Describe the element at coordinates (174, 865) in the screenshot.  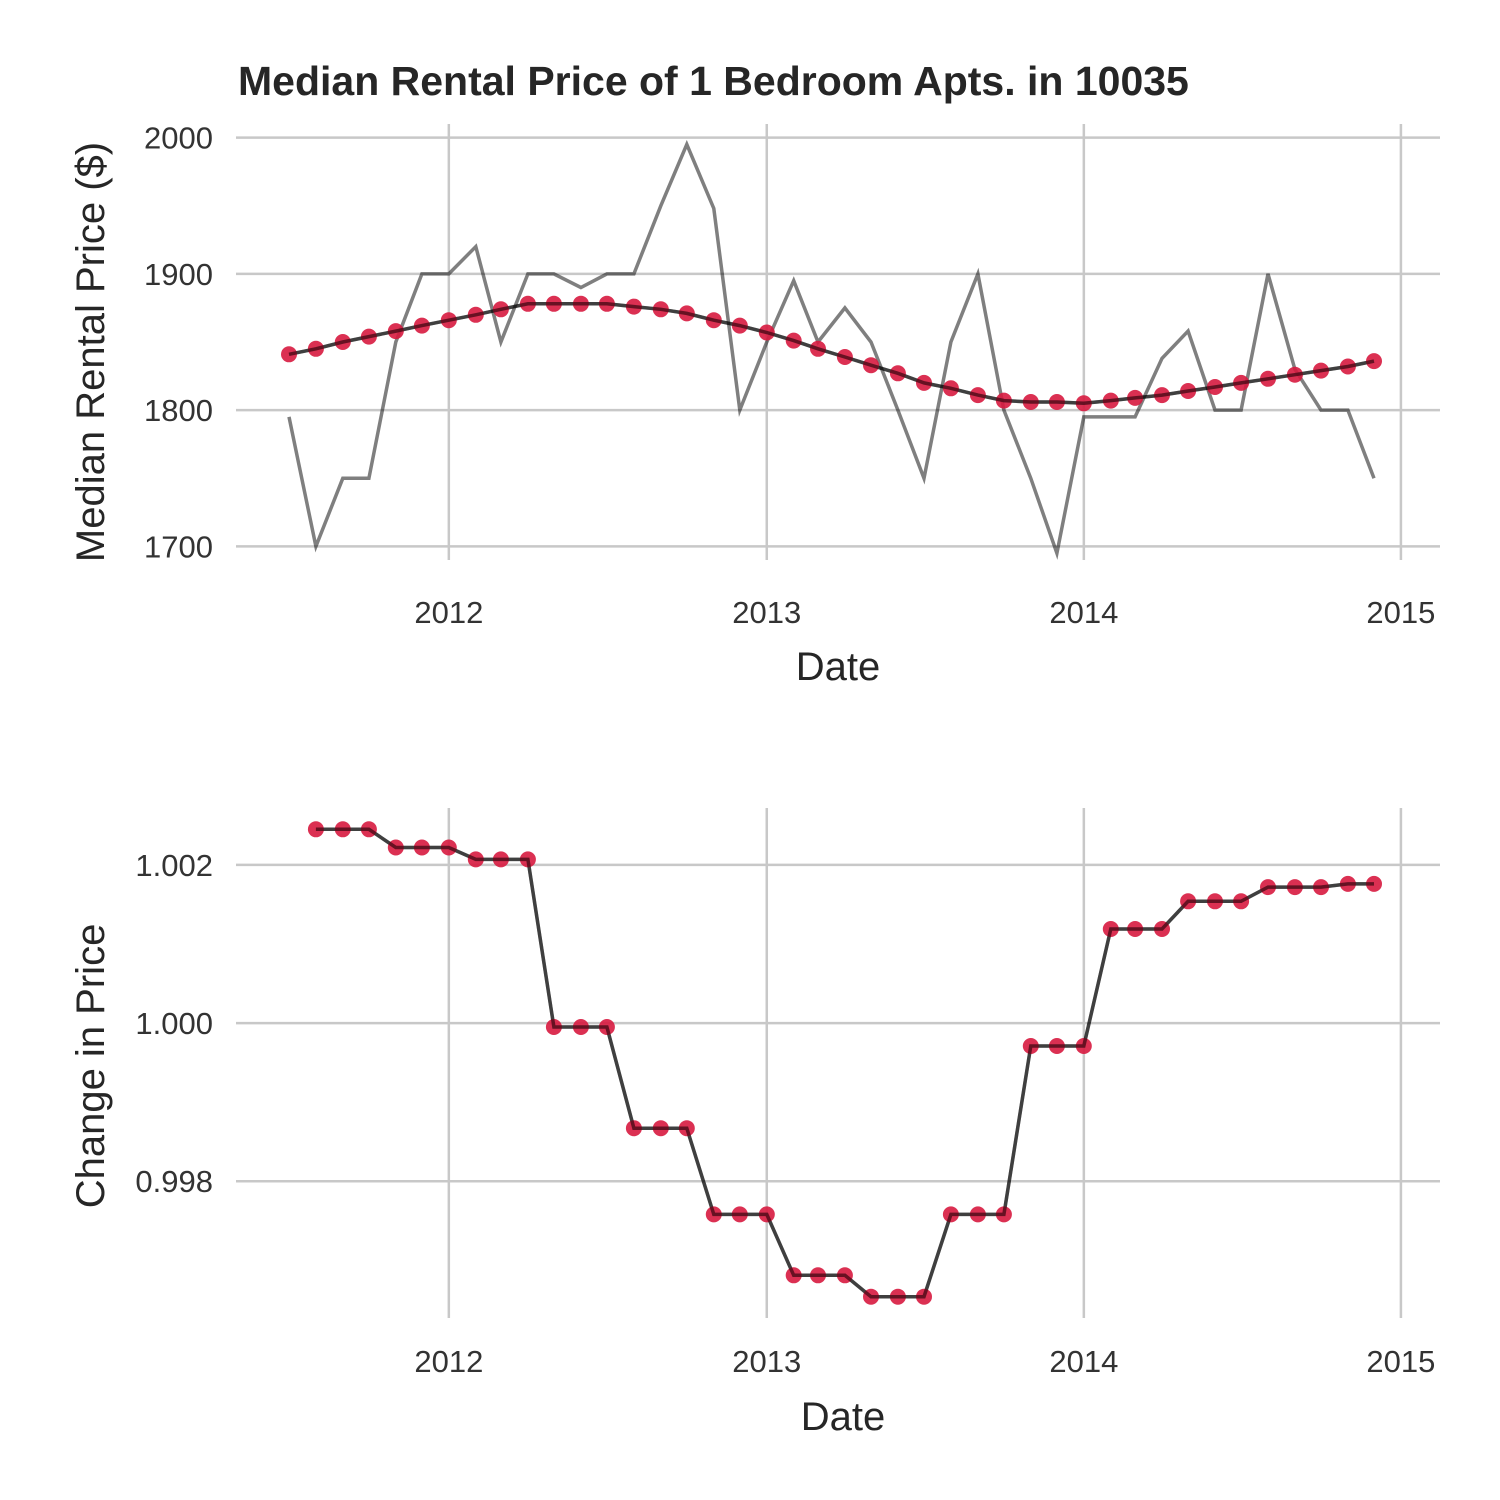
I see `change-y-tick-label: 1.002` at that location.